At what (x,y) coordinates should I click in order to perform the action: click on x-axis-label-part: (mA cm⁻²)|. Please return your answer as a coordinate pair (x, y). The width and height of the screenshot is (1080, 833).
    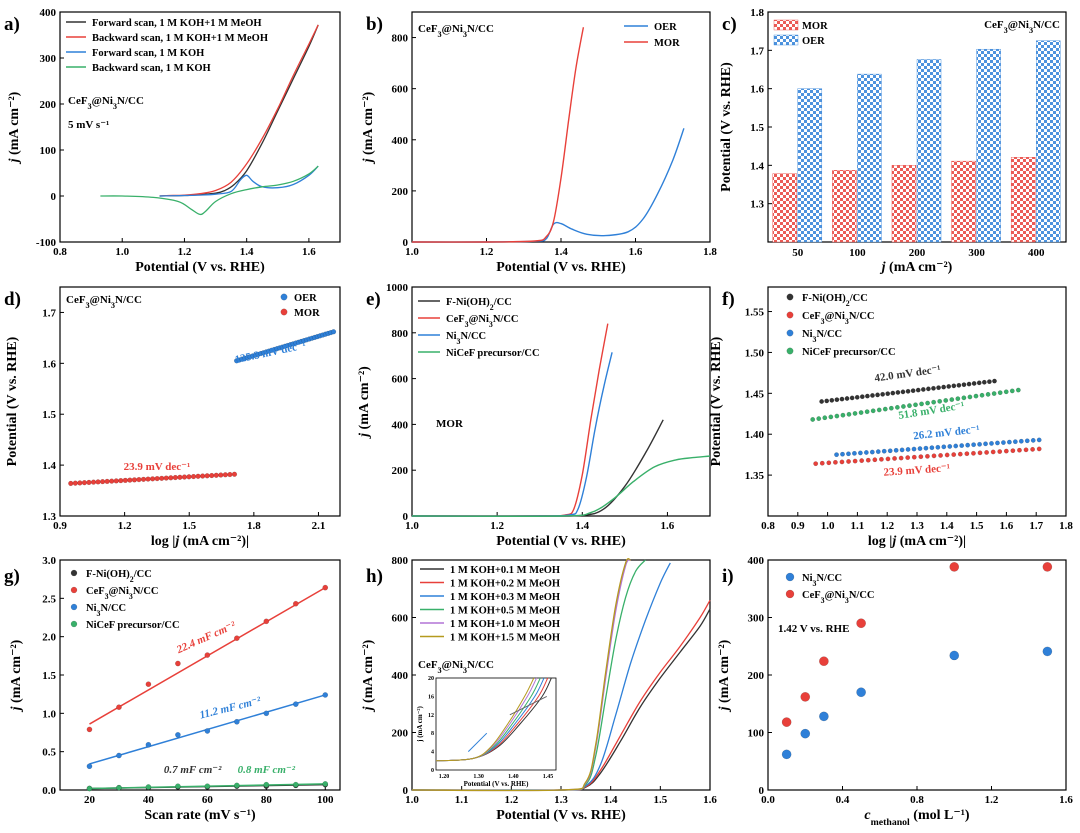
    Looking at the image, I should click on (931, 541).